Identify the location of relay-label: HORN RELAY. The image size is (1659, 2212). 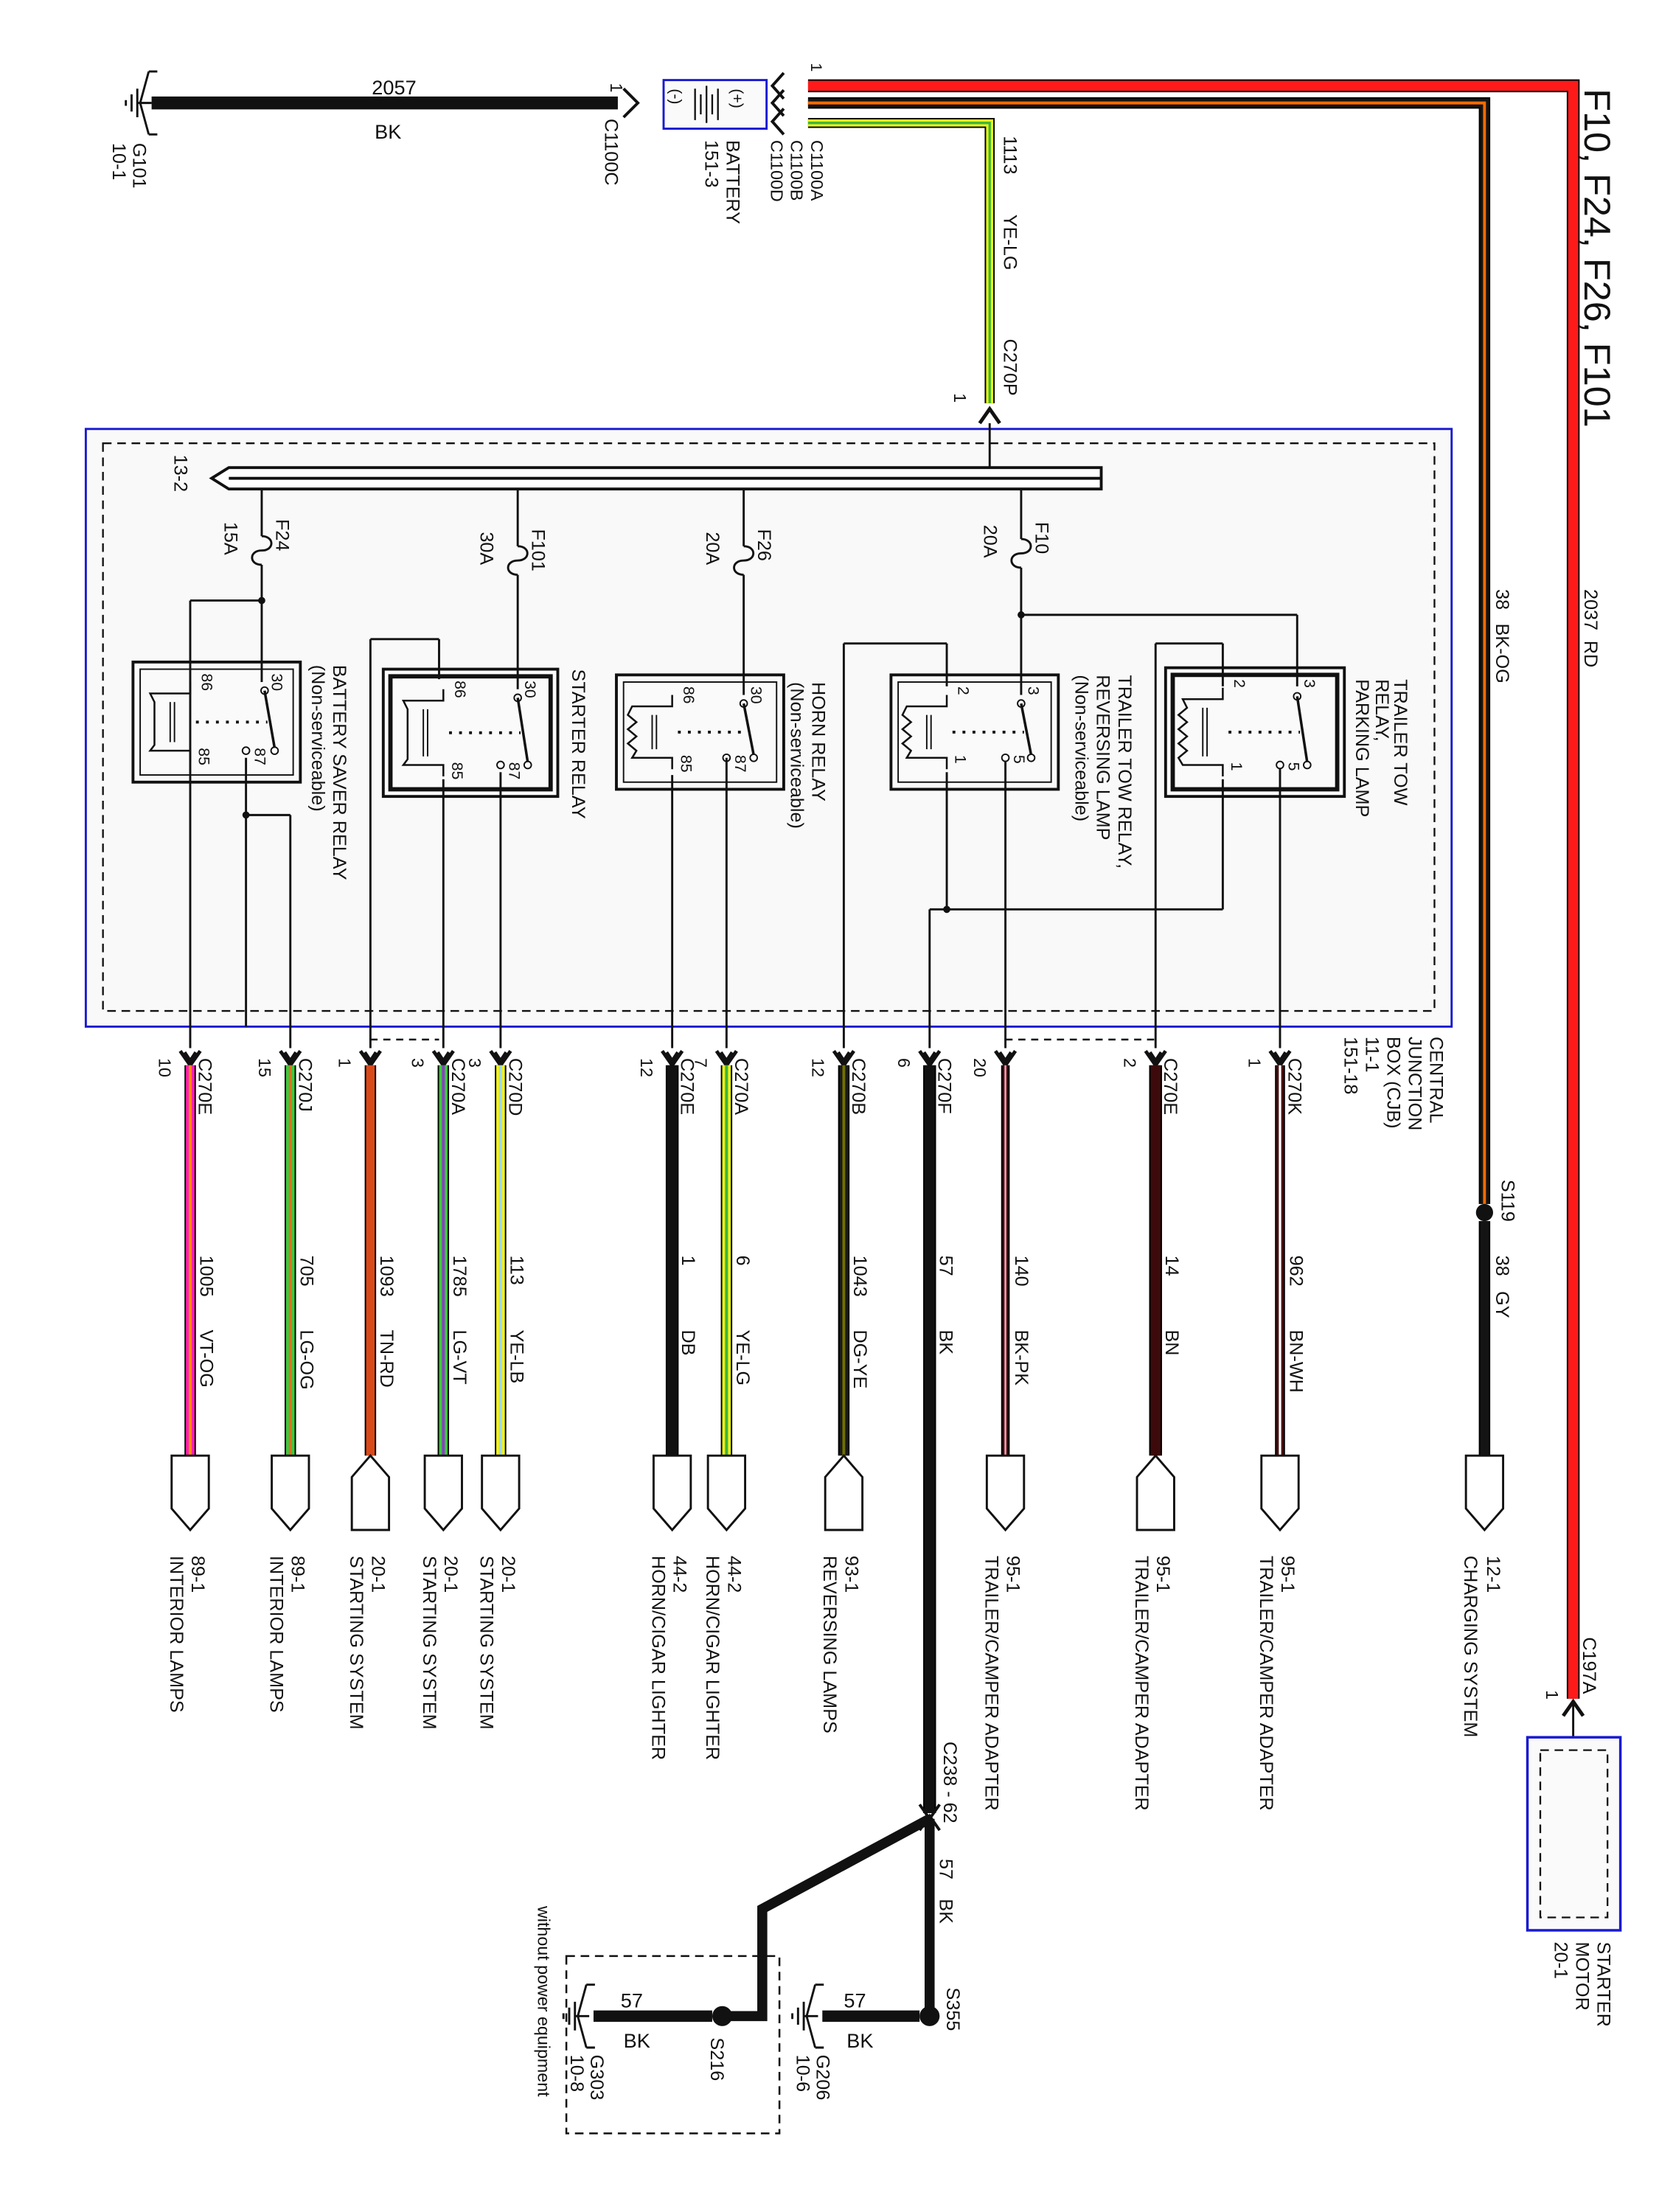
(818, 741).